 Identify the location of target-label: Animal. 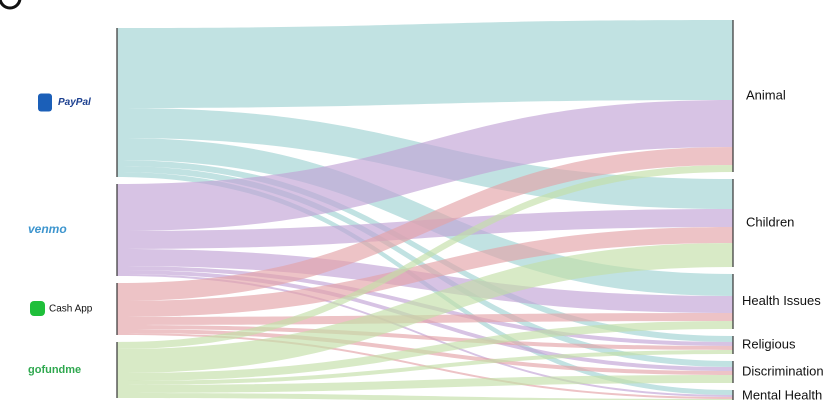
(766, 94).